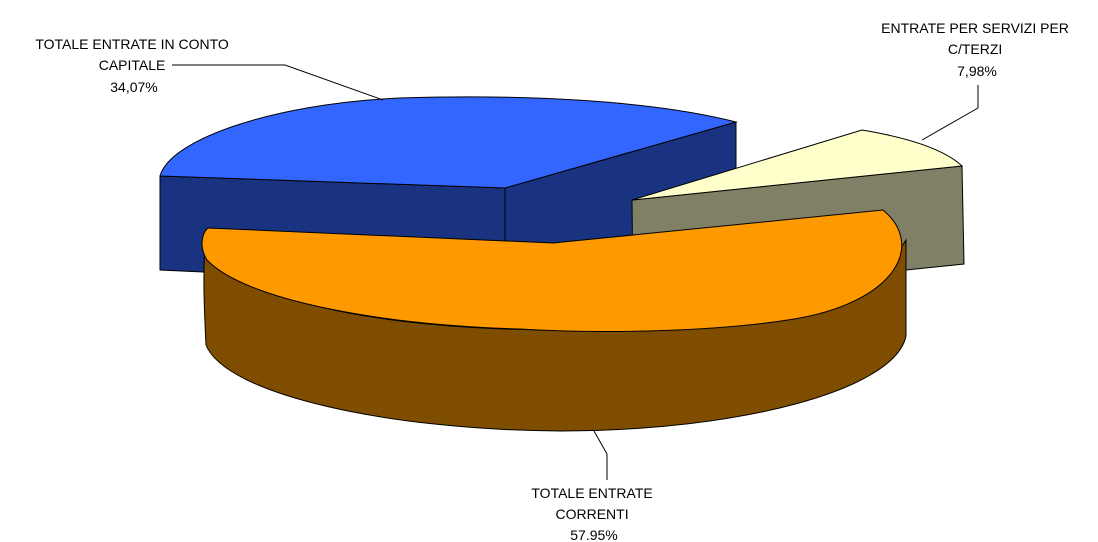 This screenshot has width=1098, height=542. I want to click on leader-line-conto-capitale, so click(278, 82).